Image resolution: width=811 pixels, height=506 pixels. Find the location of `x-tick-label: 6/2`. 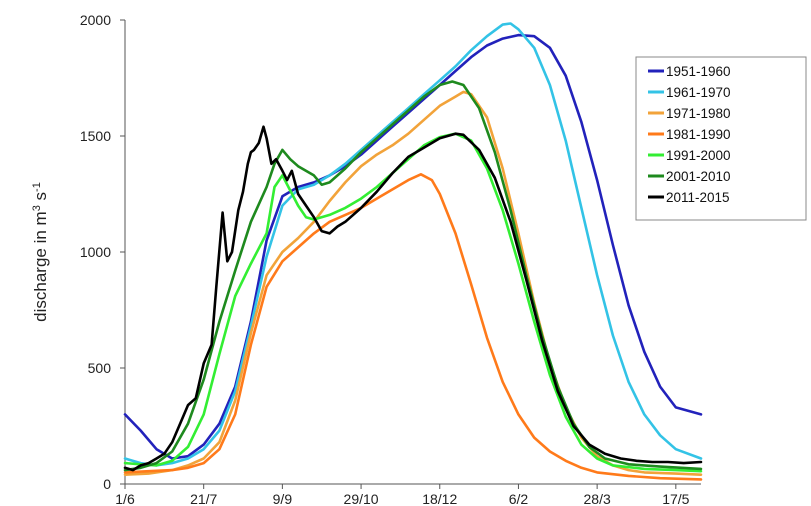

x-tick-label: 6/2 is located at coordinates (519, 498).